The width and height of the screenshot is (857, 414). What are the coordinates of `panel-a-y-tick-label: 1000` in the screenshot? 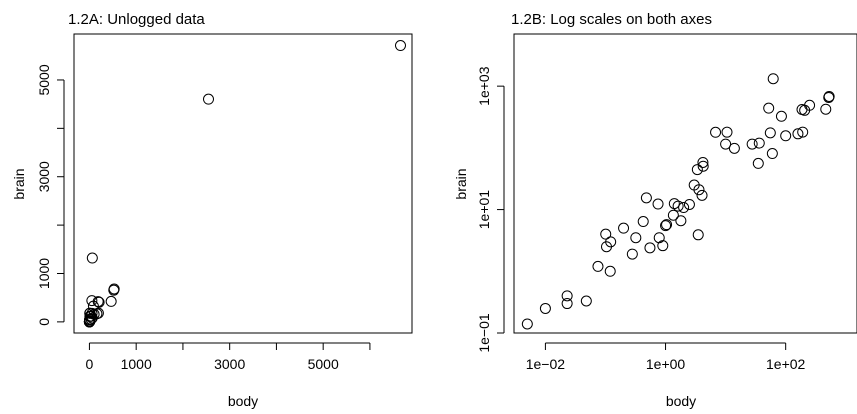 It's located at (44, 273).